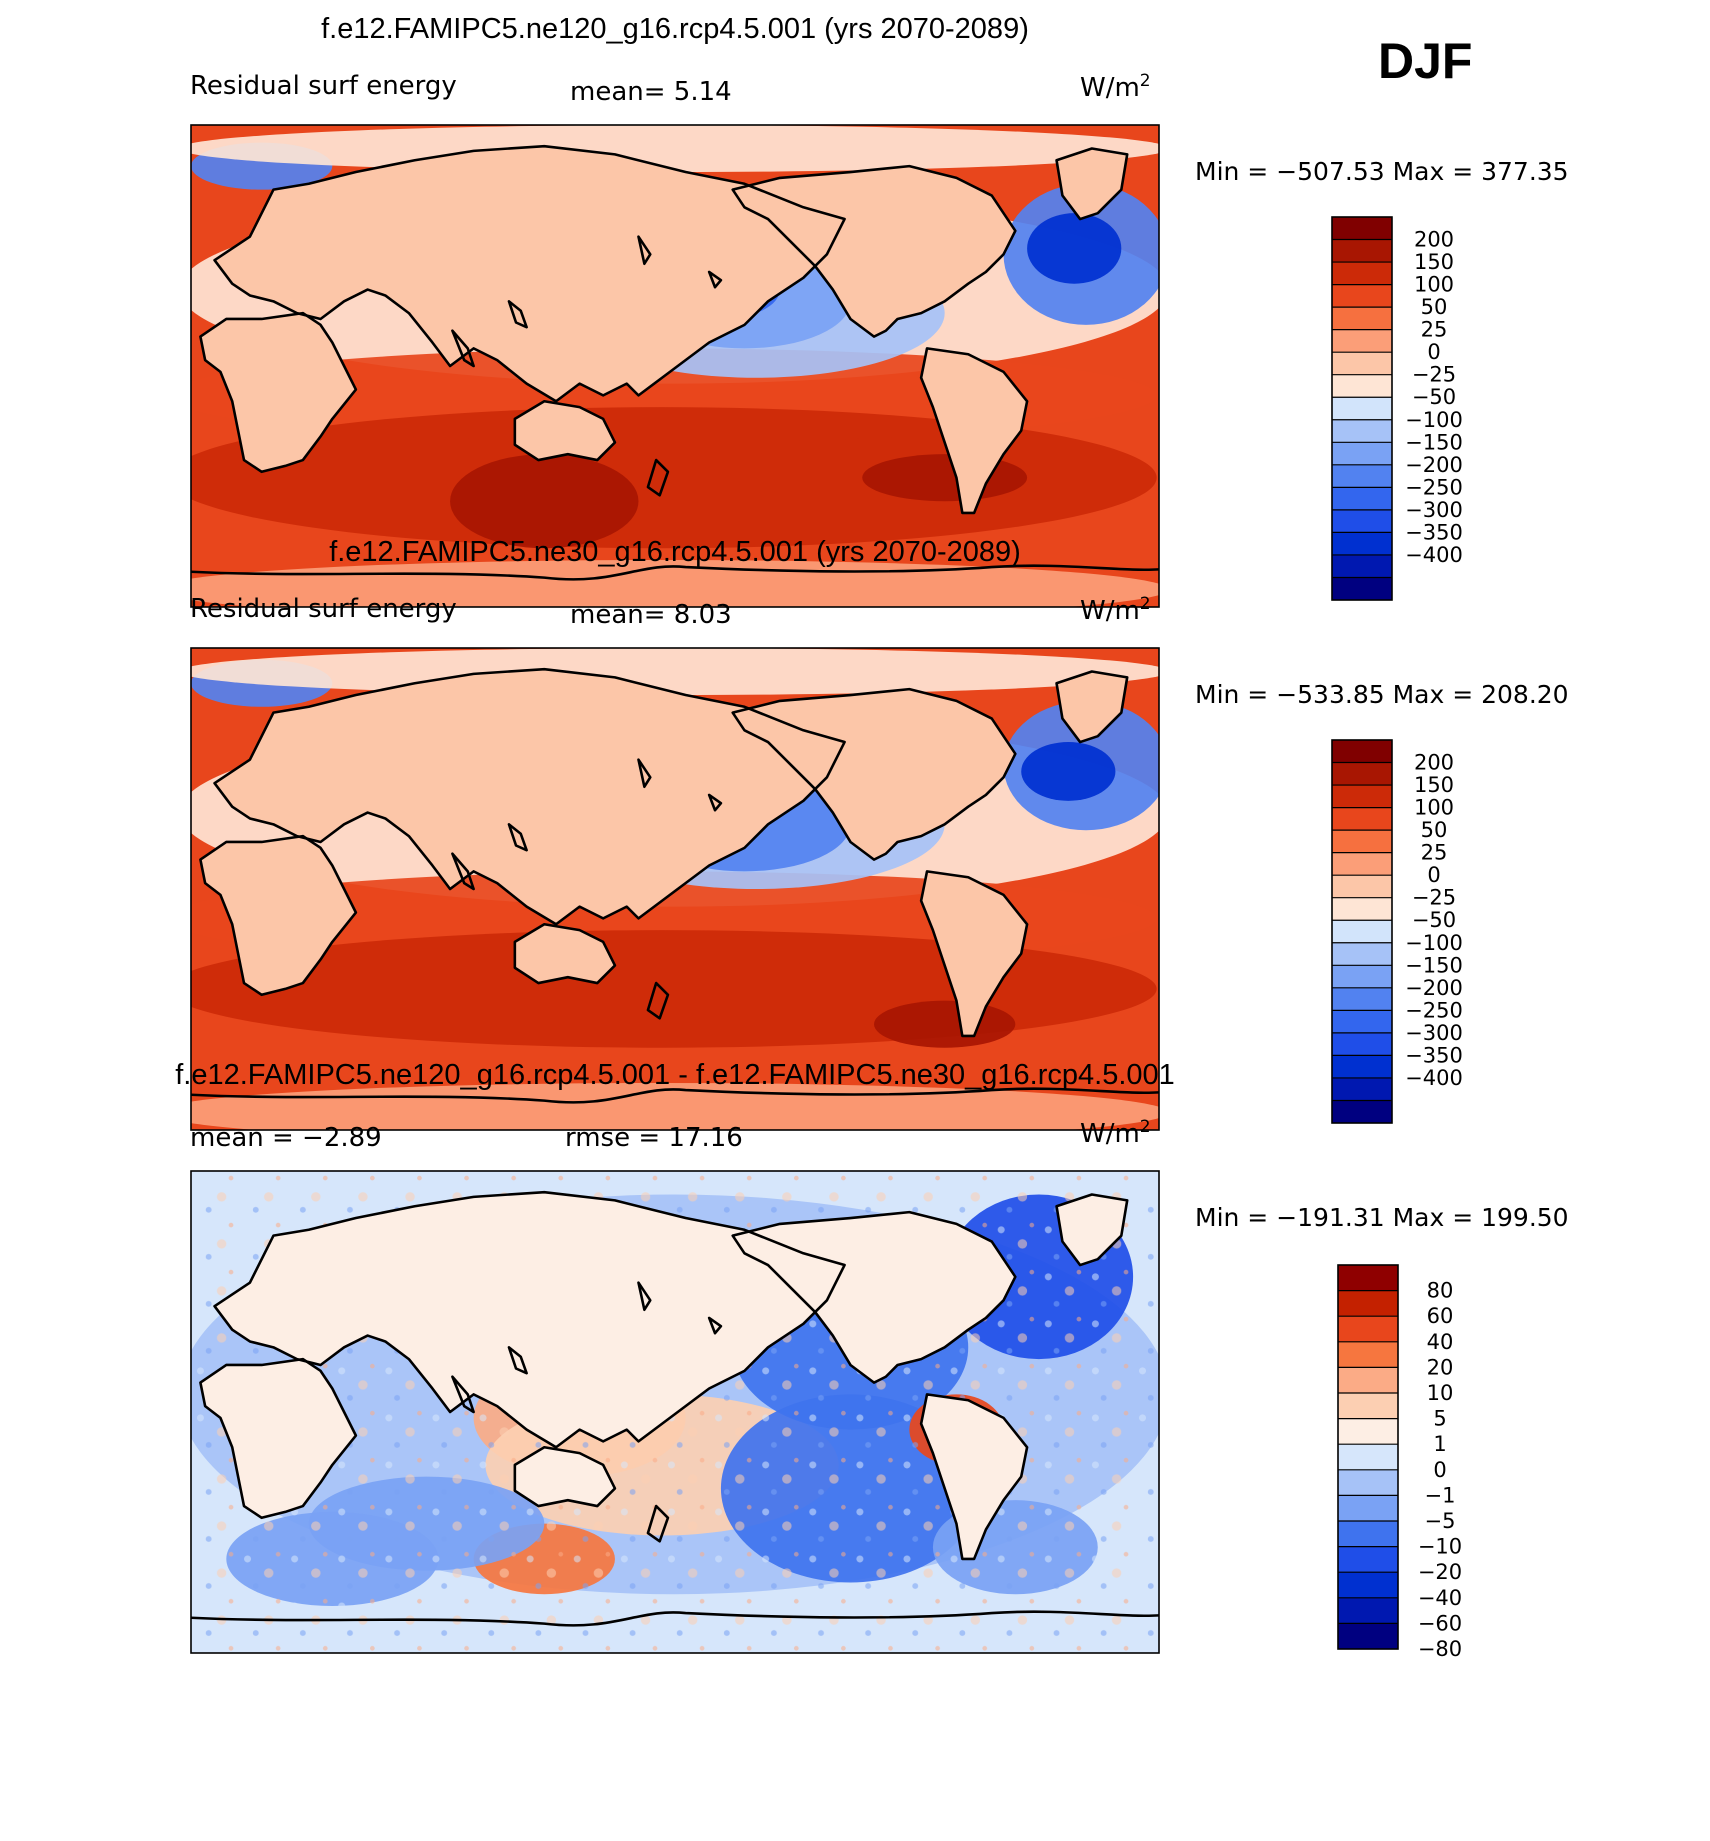  Describe the element at coordinates (1440, 1547) in the screenshot. I see `colorbar-tick-label: −10` at that location.